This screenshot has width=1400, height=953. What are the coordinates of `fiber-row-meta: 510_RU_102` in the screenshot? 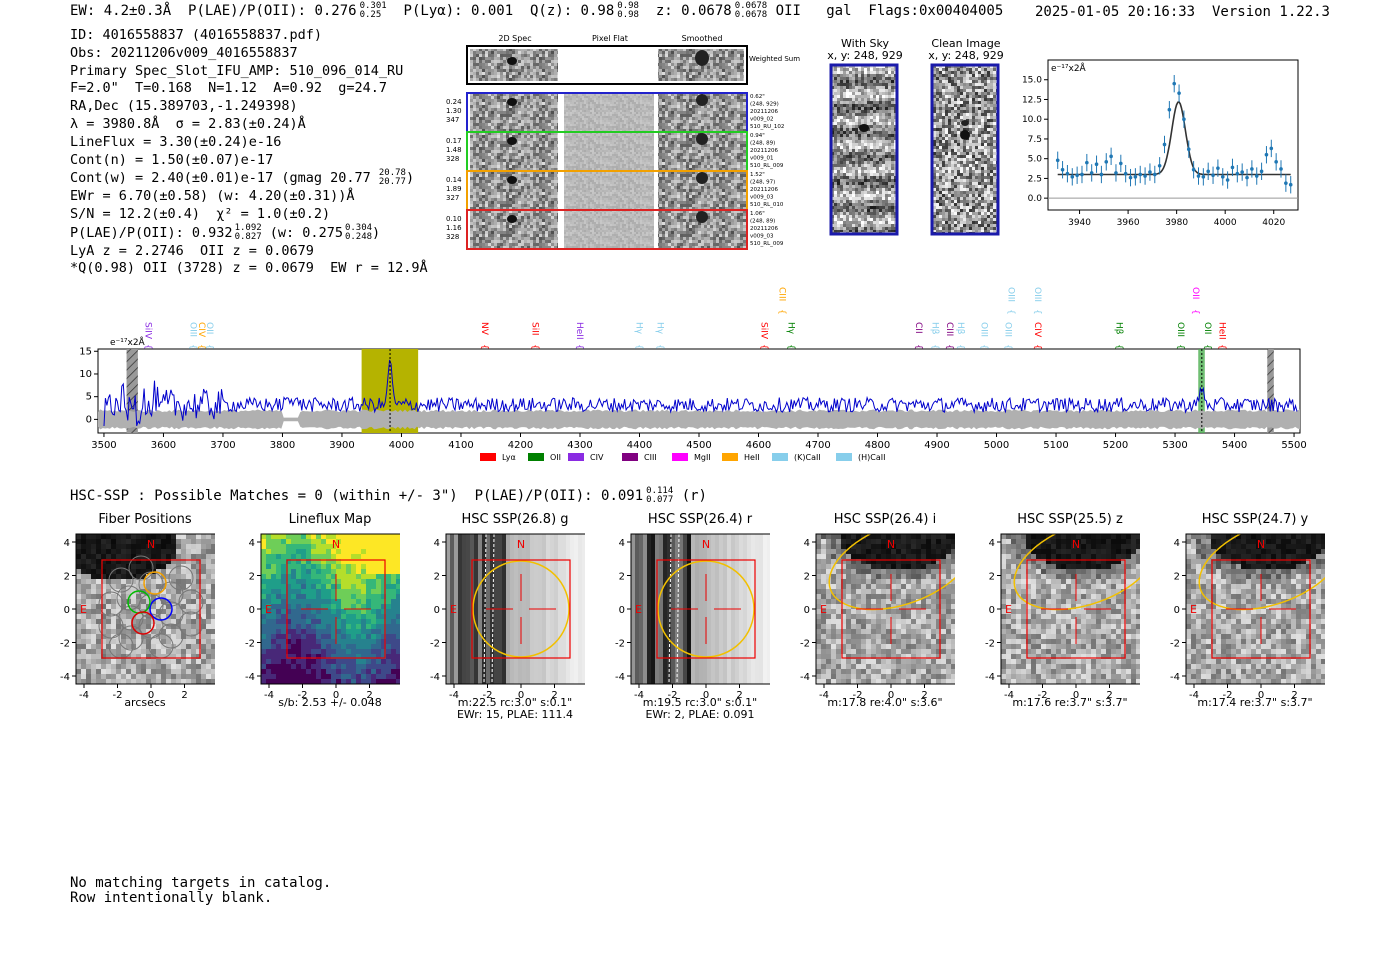 It's located at (767, 127).